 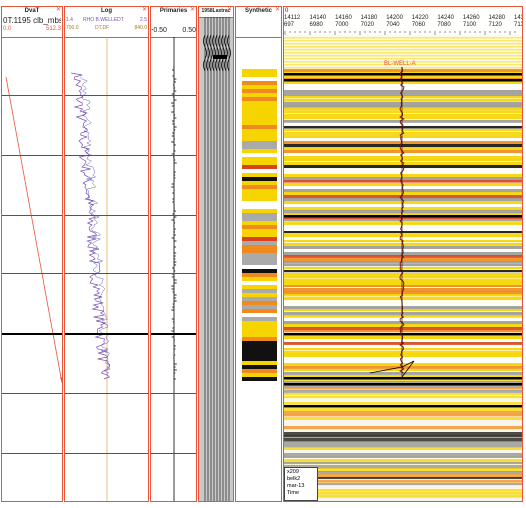 I want to click on cdp-label: 14112, so click(x=292, y=18).